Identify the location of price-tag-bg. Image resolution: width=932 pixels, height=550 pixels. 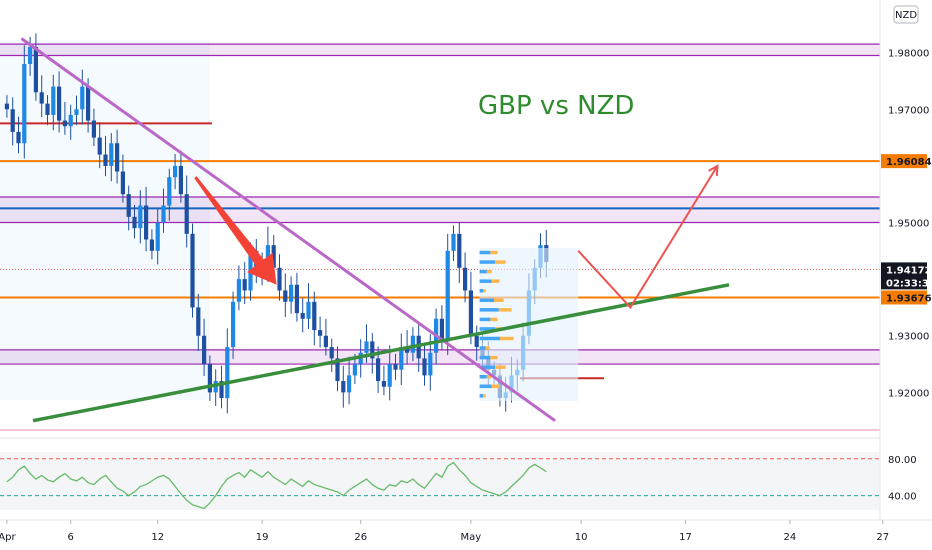
(904, 297).